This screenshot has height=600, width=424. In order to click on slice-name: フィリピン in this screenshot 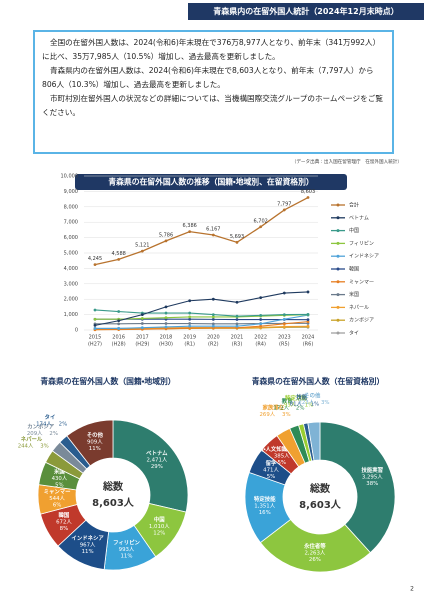, I will do `click(126, 542)`.